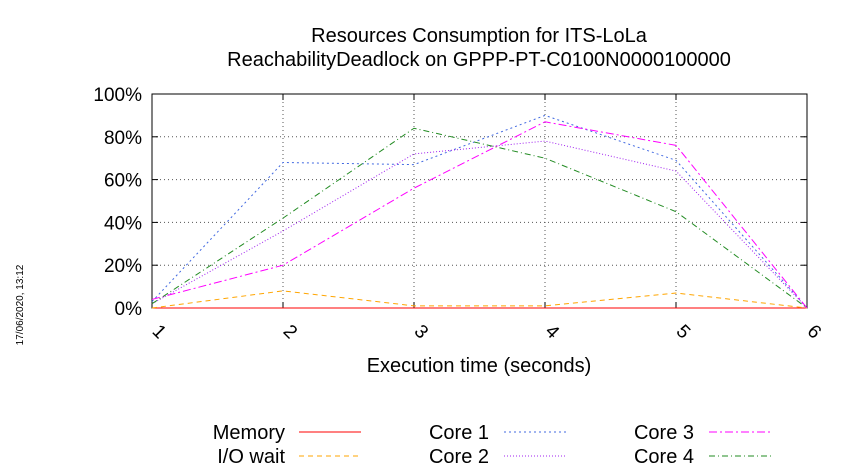 This screenshot has width=850, height=475. I want to click on x-tick-label: 6, so click(814, 332).